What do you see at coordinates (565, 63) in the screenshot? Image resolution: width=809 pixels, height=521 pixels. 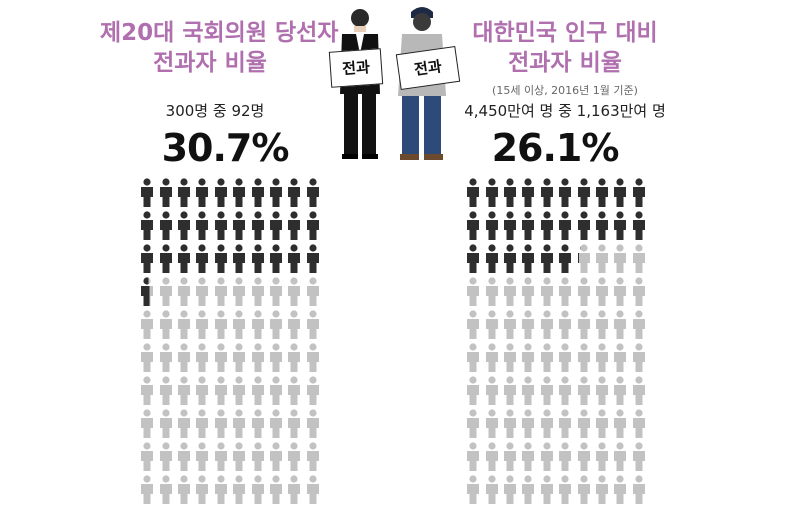 I see `right-title-line2: 전과자 비율` at bounding box center [565, 63].